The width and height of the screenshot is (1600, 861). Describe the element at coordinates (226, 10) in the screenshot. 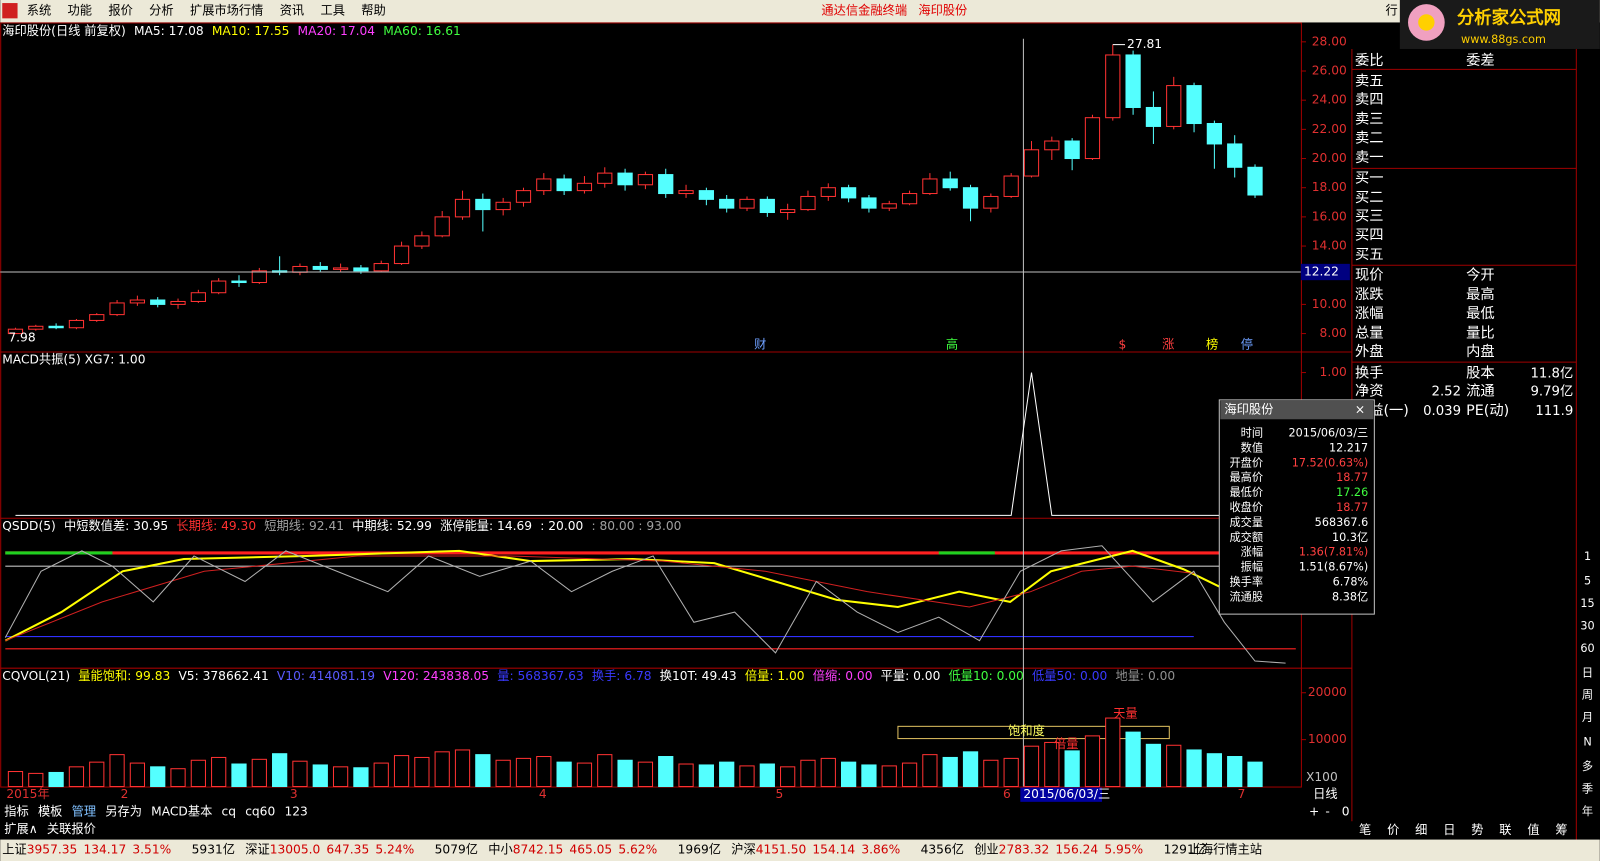

I see `menu-item: 扩展市场行情` at that location.